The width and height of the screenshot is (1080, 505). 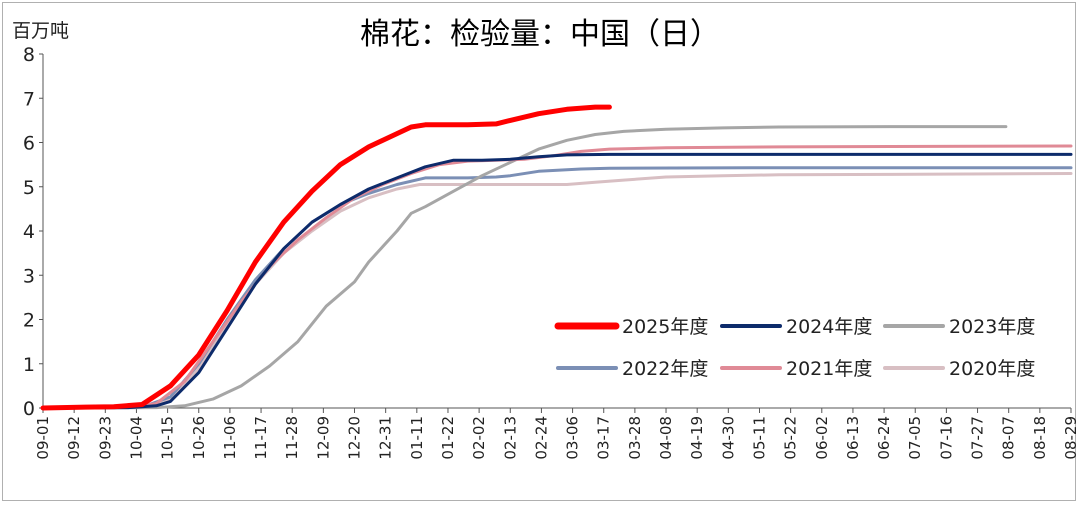 What do you see at coordinates (43, 438) in the screenshot?
I see `x-tick-label: 09-01` at bounding box center [43, 438].